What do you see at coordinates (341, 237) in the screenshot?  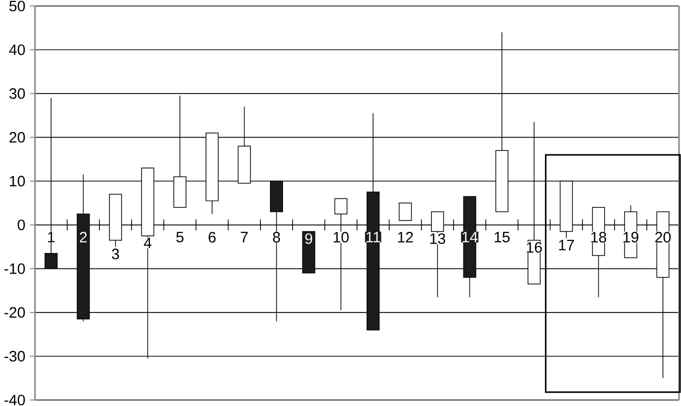 I see `x-tick-label: 10` at bounding box center [341, 237].